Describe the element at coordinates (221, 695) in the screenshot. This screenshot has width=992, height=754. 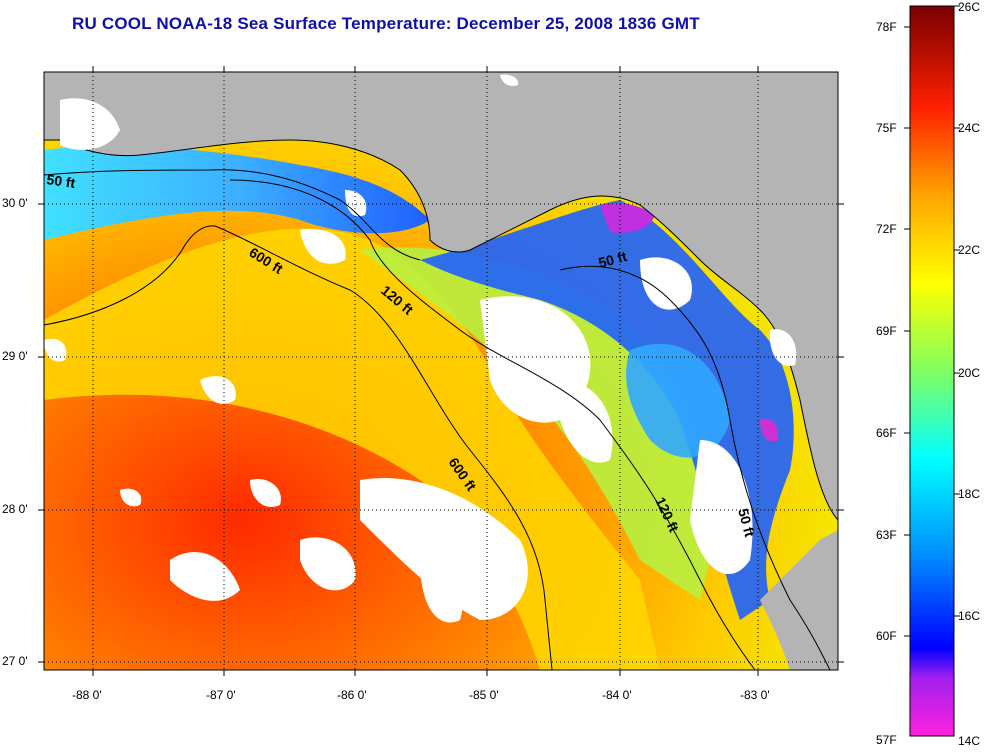
I see `lon-label: -87 0'` at that location.